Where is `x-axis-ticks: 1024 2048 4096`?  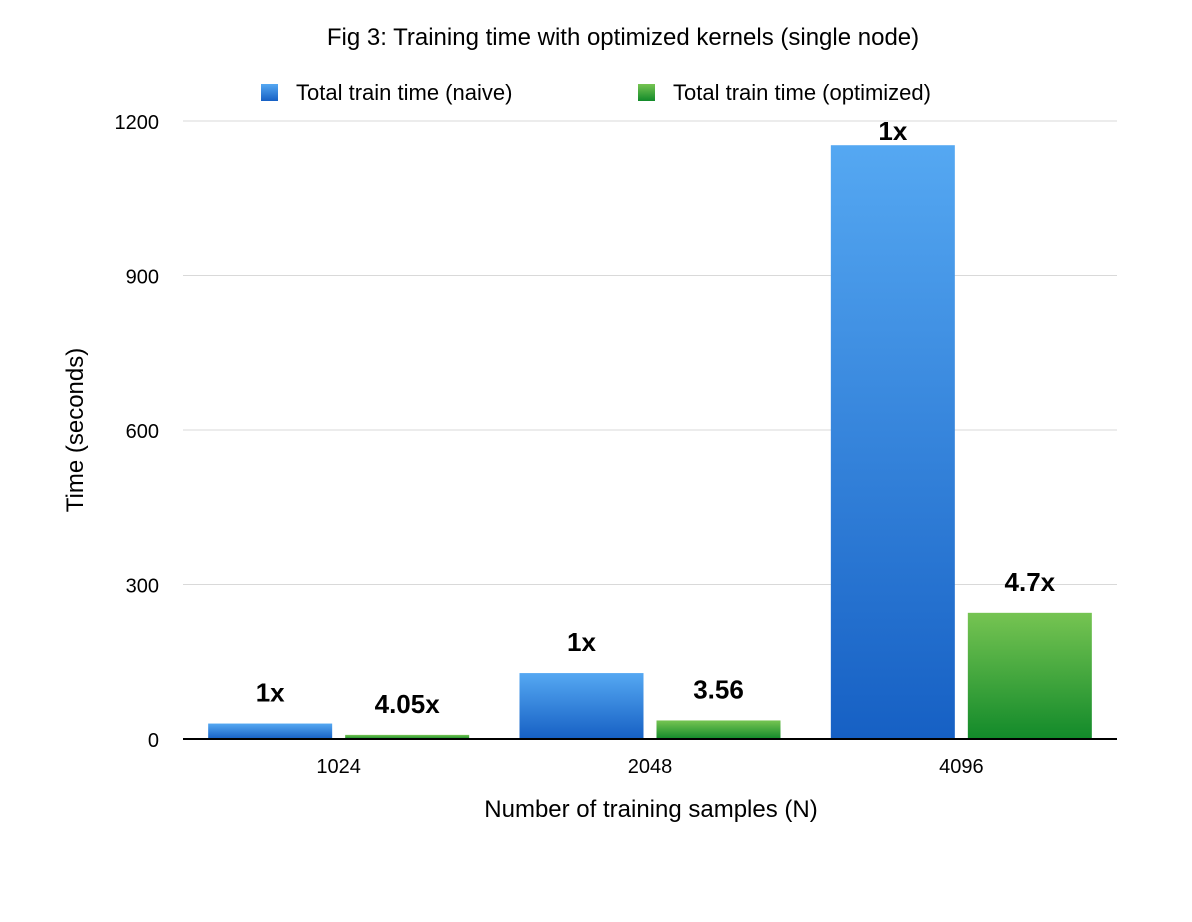 x-axis-ticks: 1024 2048 4096 is located at coordinates (649, 767).